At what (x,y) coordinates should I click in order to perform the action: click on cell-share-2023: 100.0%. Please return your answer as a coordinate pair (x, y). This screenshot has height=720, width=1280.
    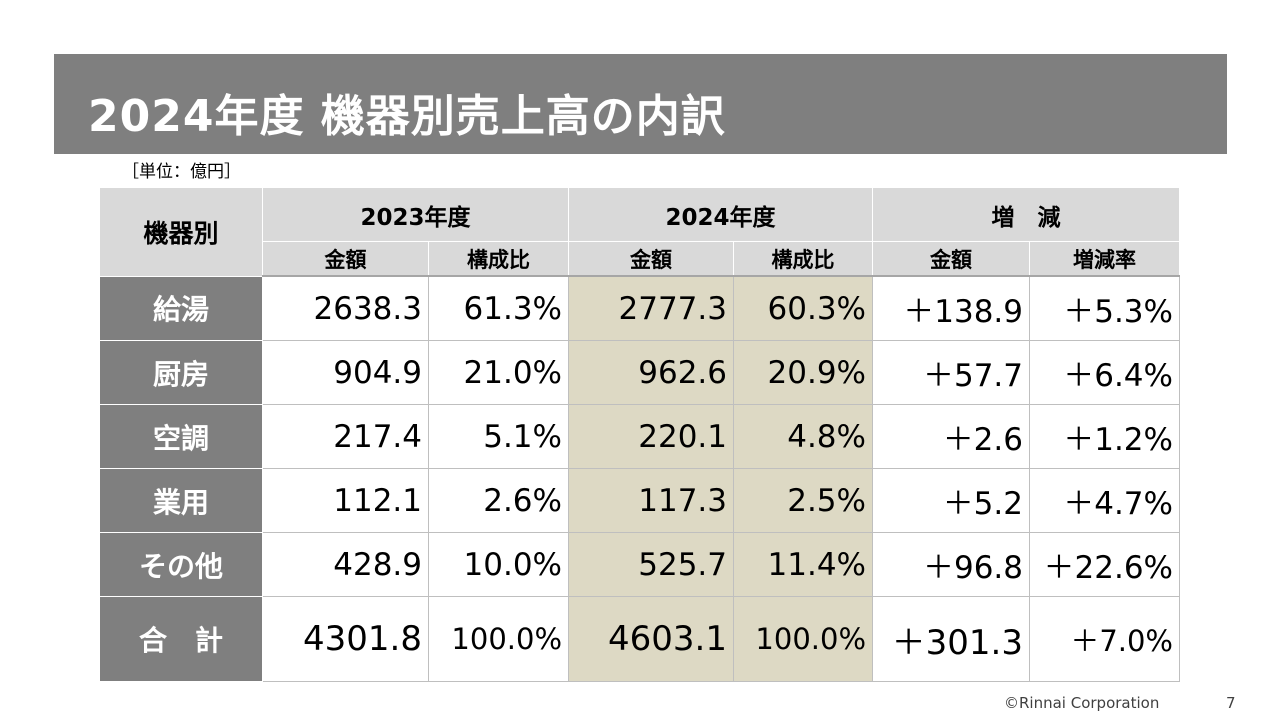
    Looking at the image, I should click on (498, 639).